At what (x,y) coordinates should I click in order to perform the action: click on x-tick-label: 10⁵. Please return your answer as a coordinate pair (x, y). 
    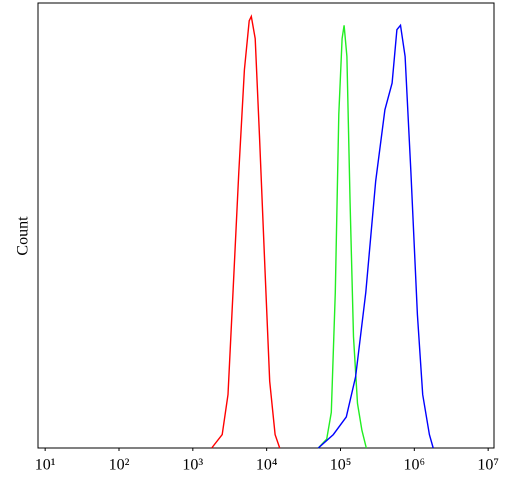
    Looking at the image, I should click on (341, 465).